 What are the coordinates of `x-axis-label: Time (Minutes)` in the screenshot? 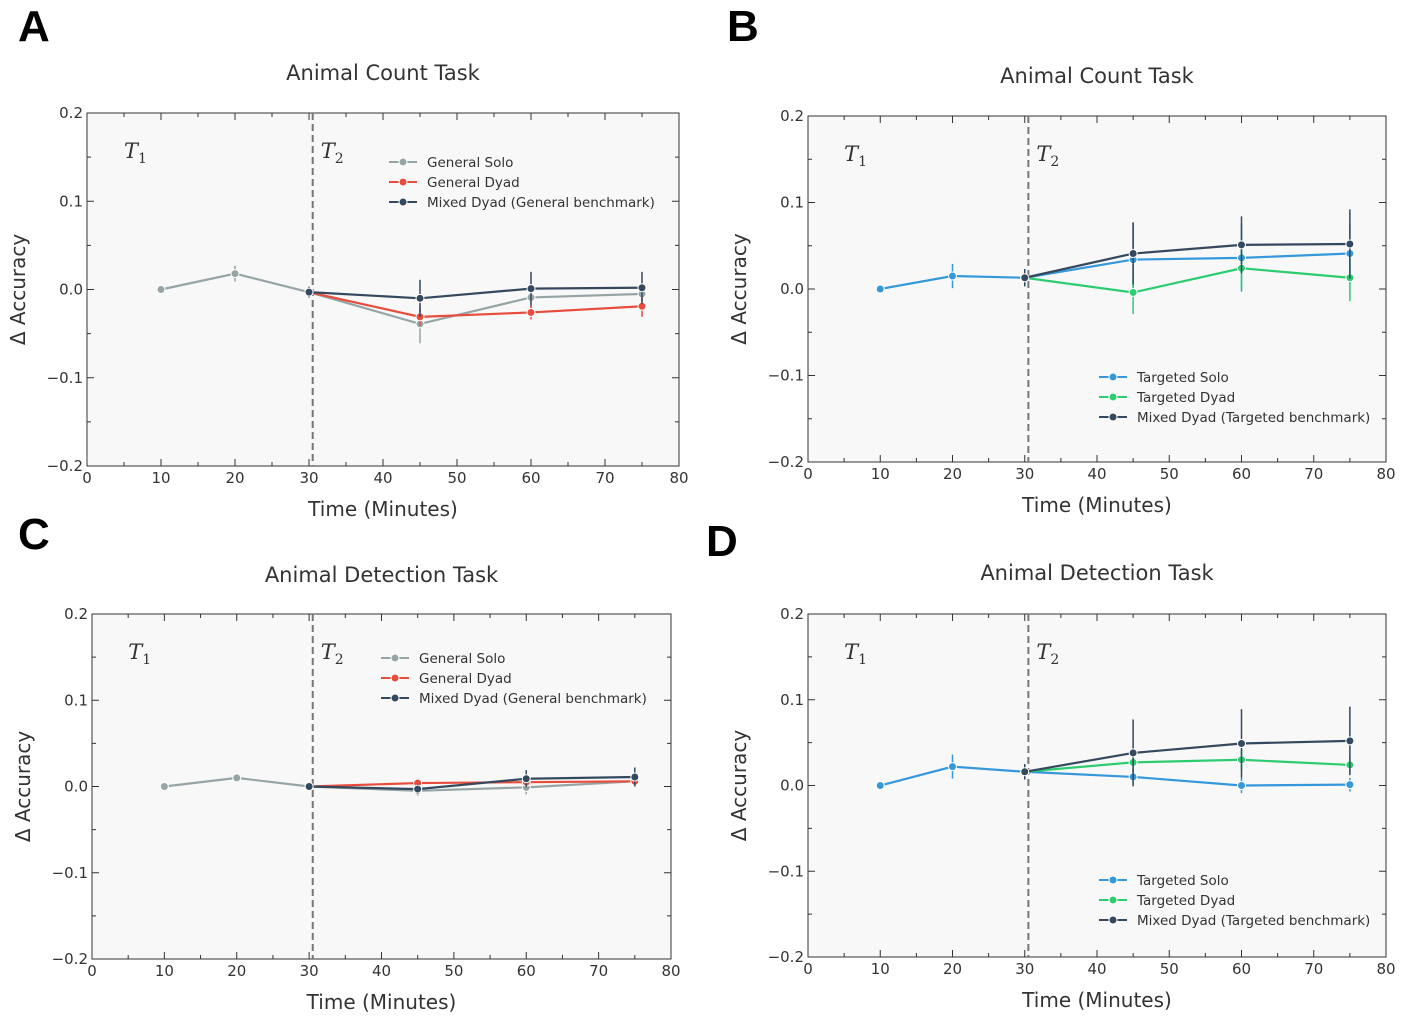 It's located at (382, 509).